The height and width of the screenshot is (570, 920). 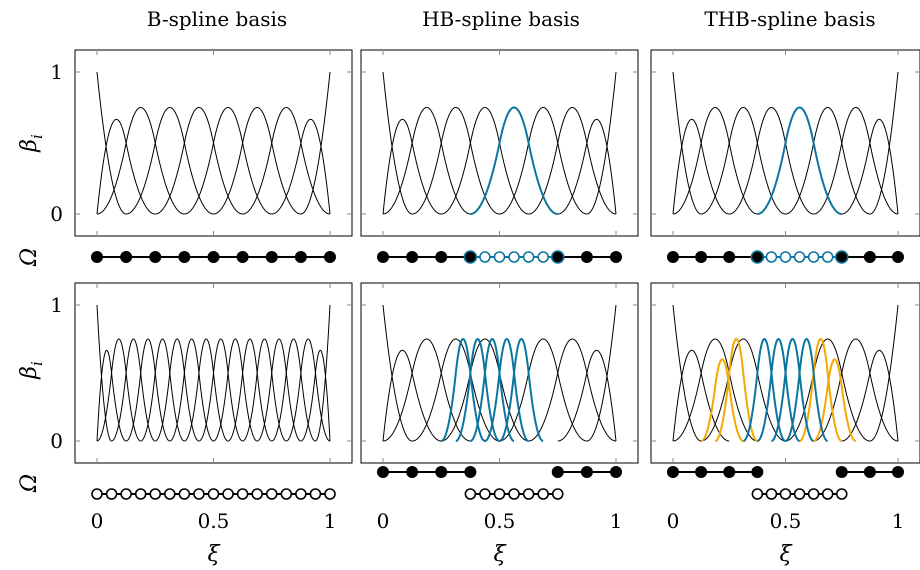 What do you see at coordinates (56, 305) in the screenshot?
I see `ytick-label-1: 1` at bounding box center [56, 305].